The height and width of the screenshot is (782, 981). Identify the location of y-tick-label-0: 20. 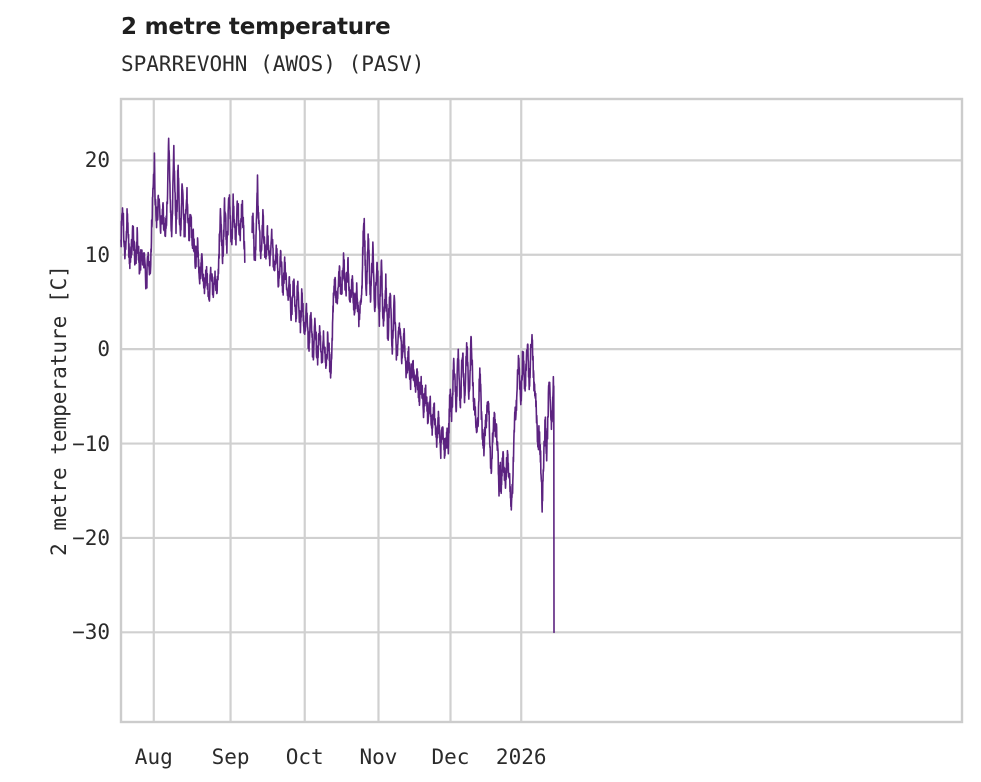
(97, 160).